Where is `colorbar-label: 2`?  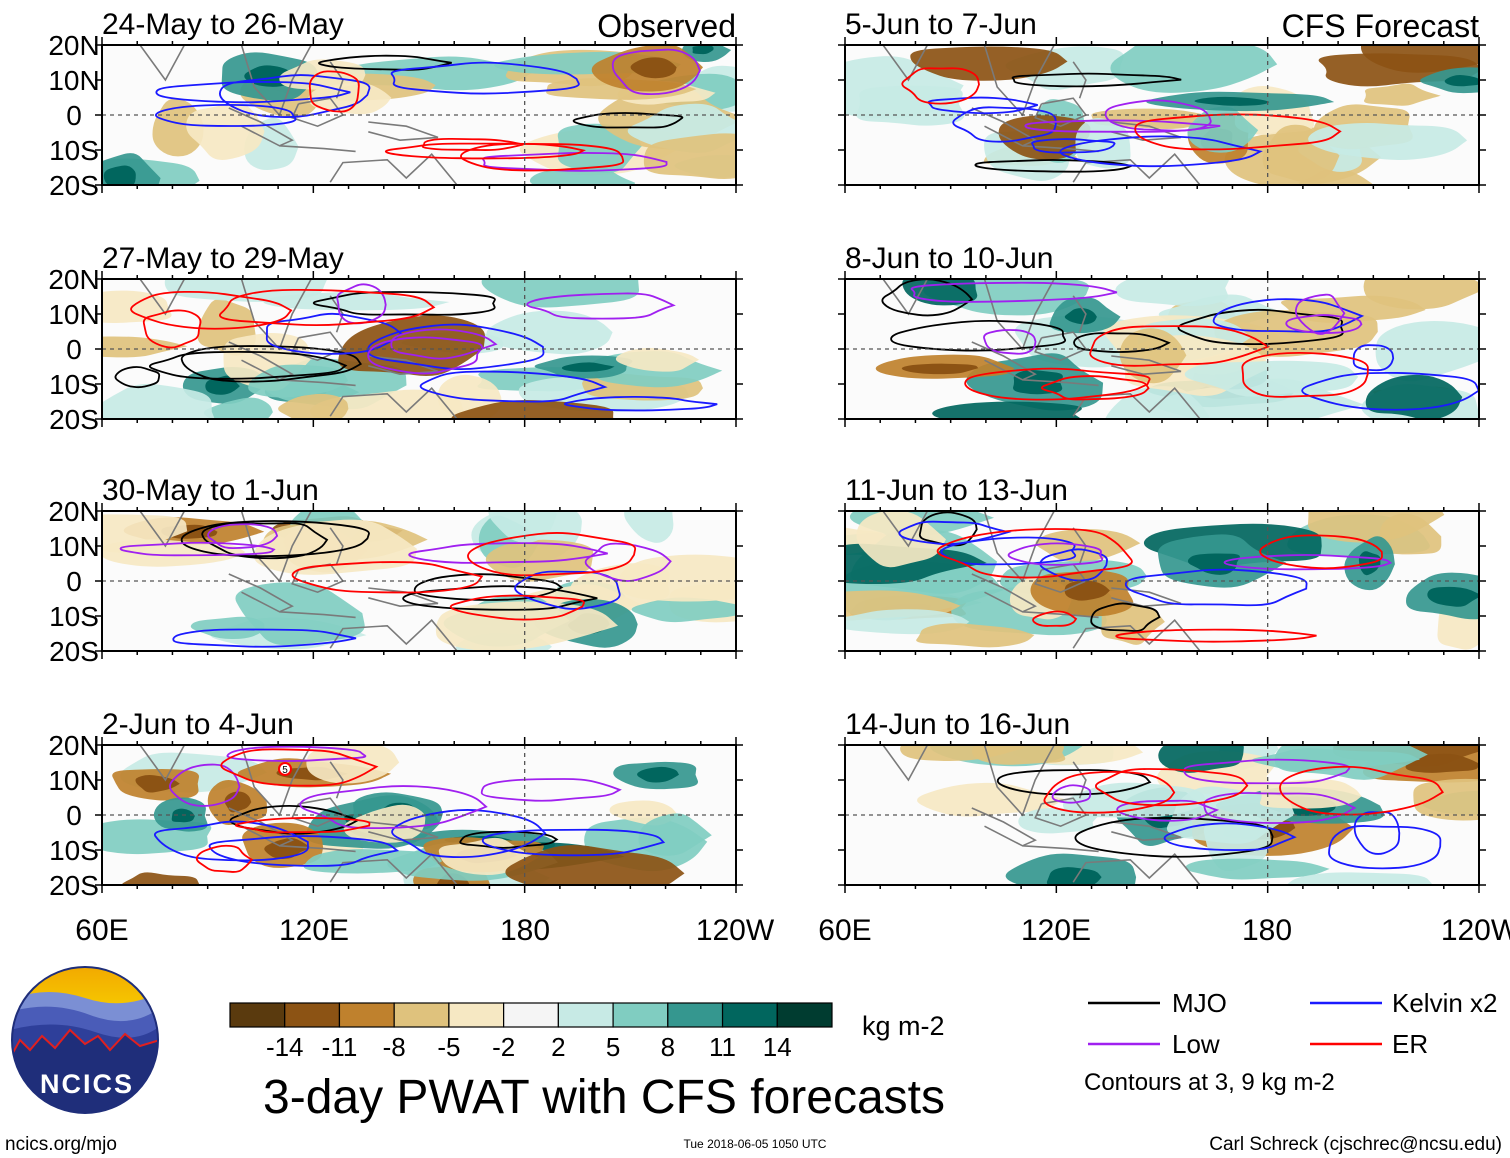 colorbar-label: 2 is located at coordinates (558, 1047).